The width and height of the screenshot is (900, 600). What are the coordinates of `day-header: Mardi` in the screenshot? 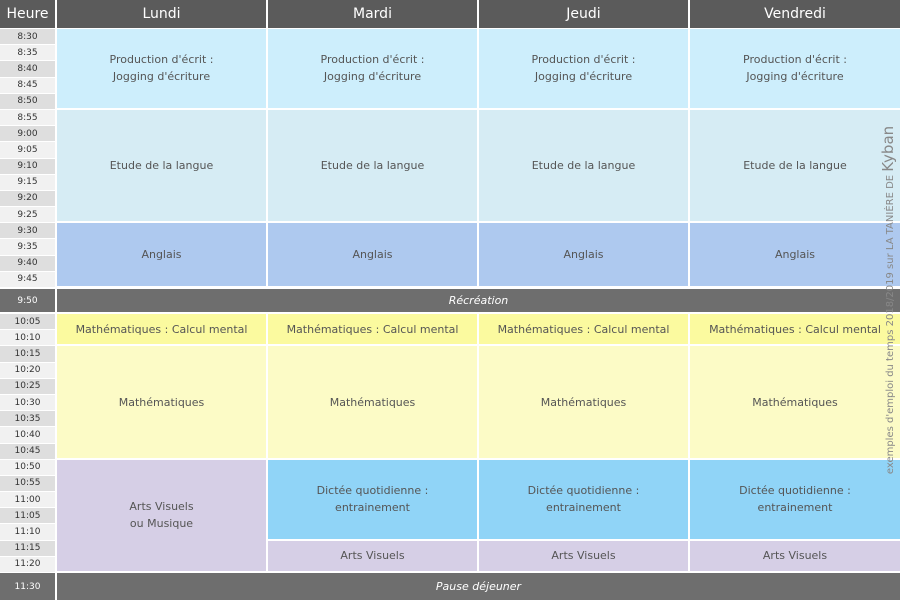 It's located at (372, 14).